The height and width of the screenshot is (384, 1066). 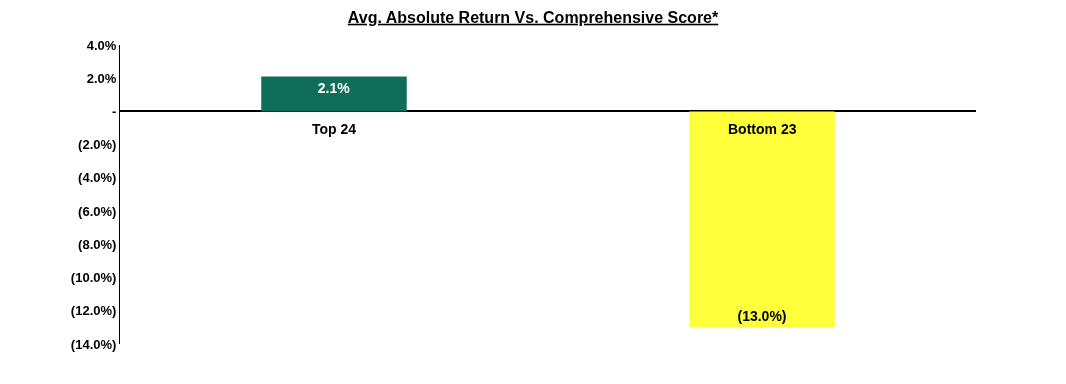 I want to click on y-tick-label: (6.0%), so click(x=97, y=211).